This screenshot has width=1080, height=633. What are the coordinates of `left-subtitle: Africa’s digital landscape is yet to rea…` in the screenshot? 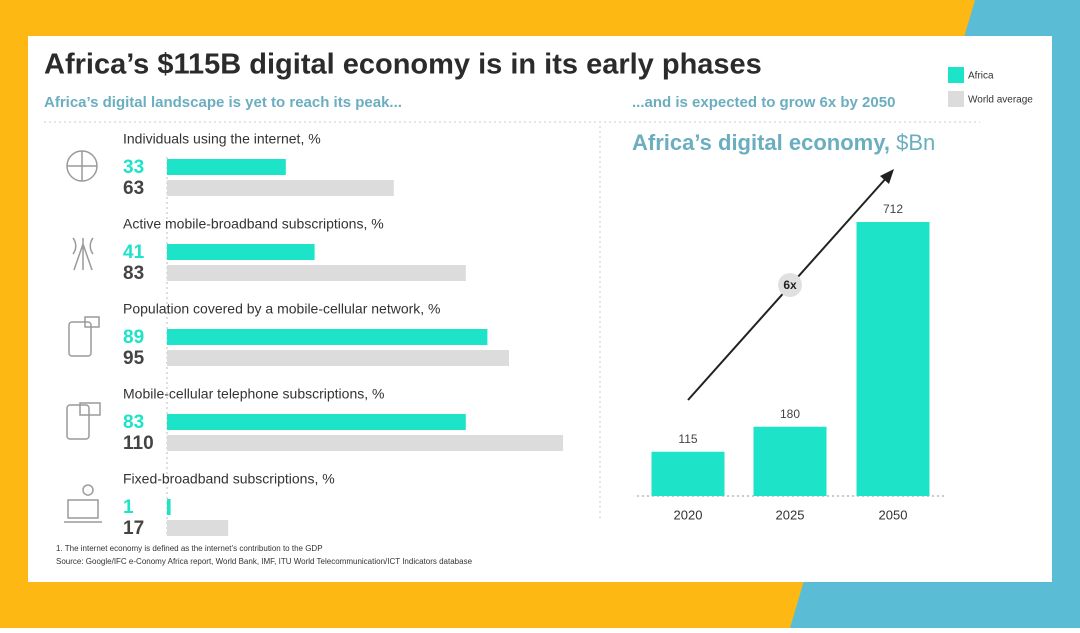 It's located at (223, 102).